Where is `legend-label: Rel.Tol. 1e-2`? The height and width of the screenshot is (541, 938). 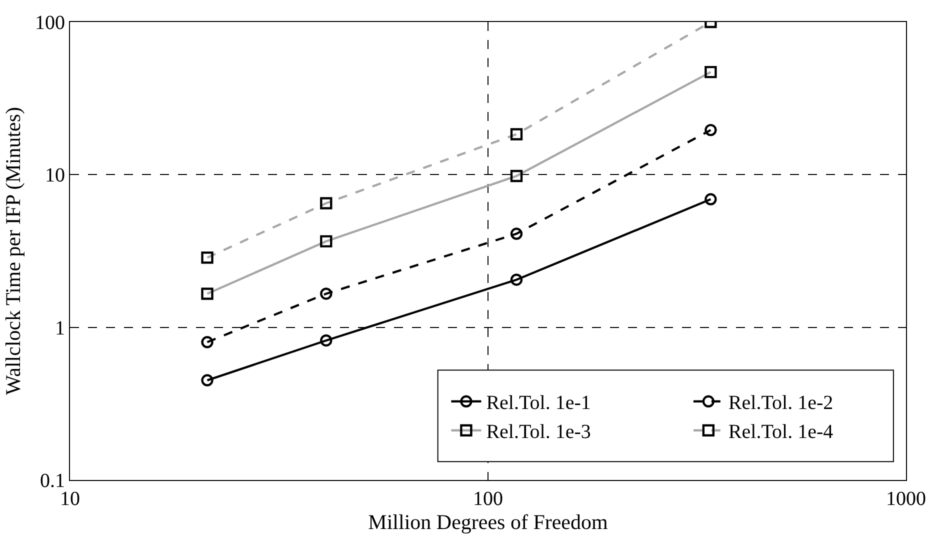 legend-label: Rel.Tol. 1e-2 is located at coordinates (781, 403).